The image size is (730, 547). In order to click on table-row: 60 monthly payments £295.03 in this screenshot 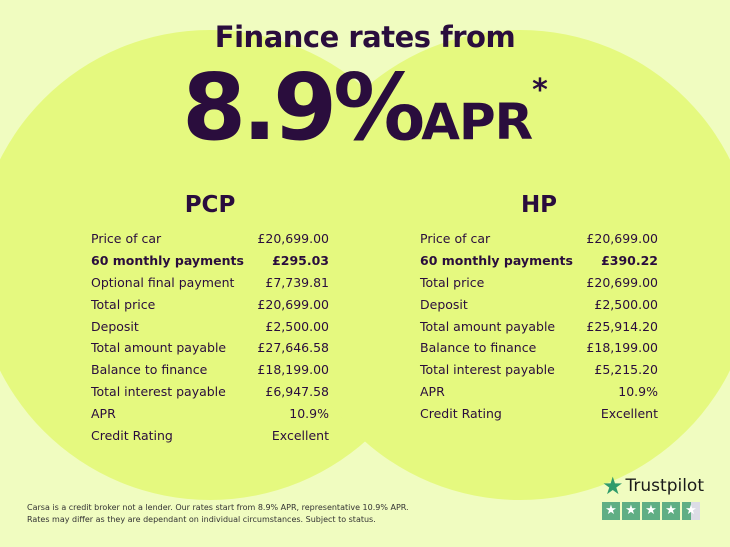, I will do `click(210, 261)`.